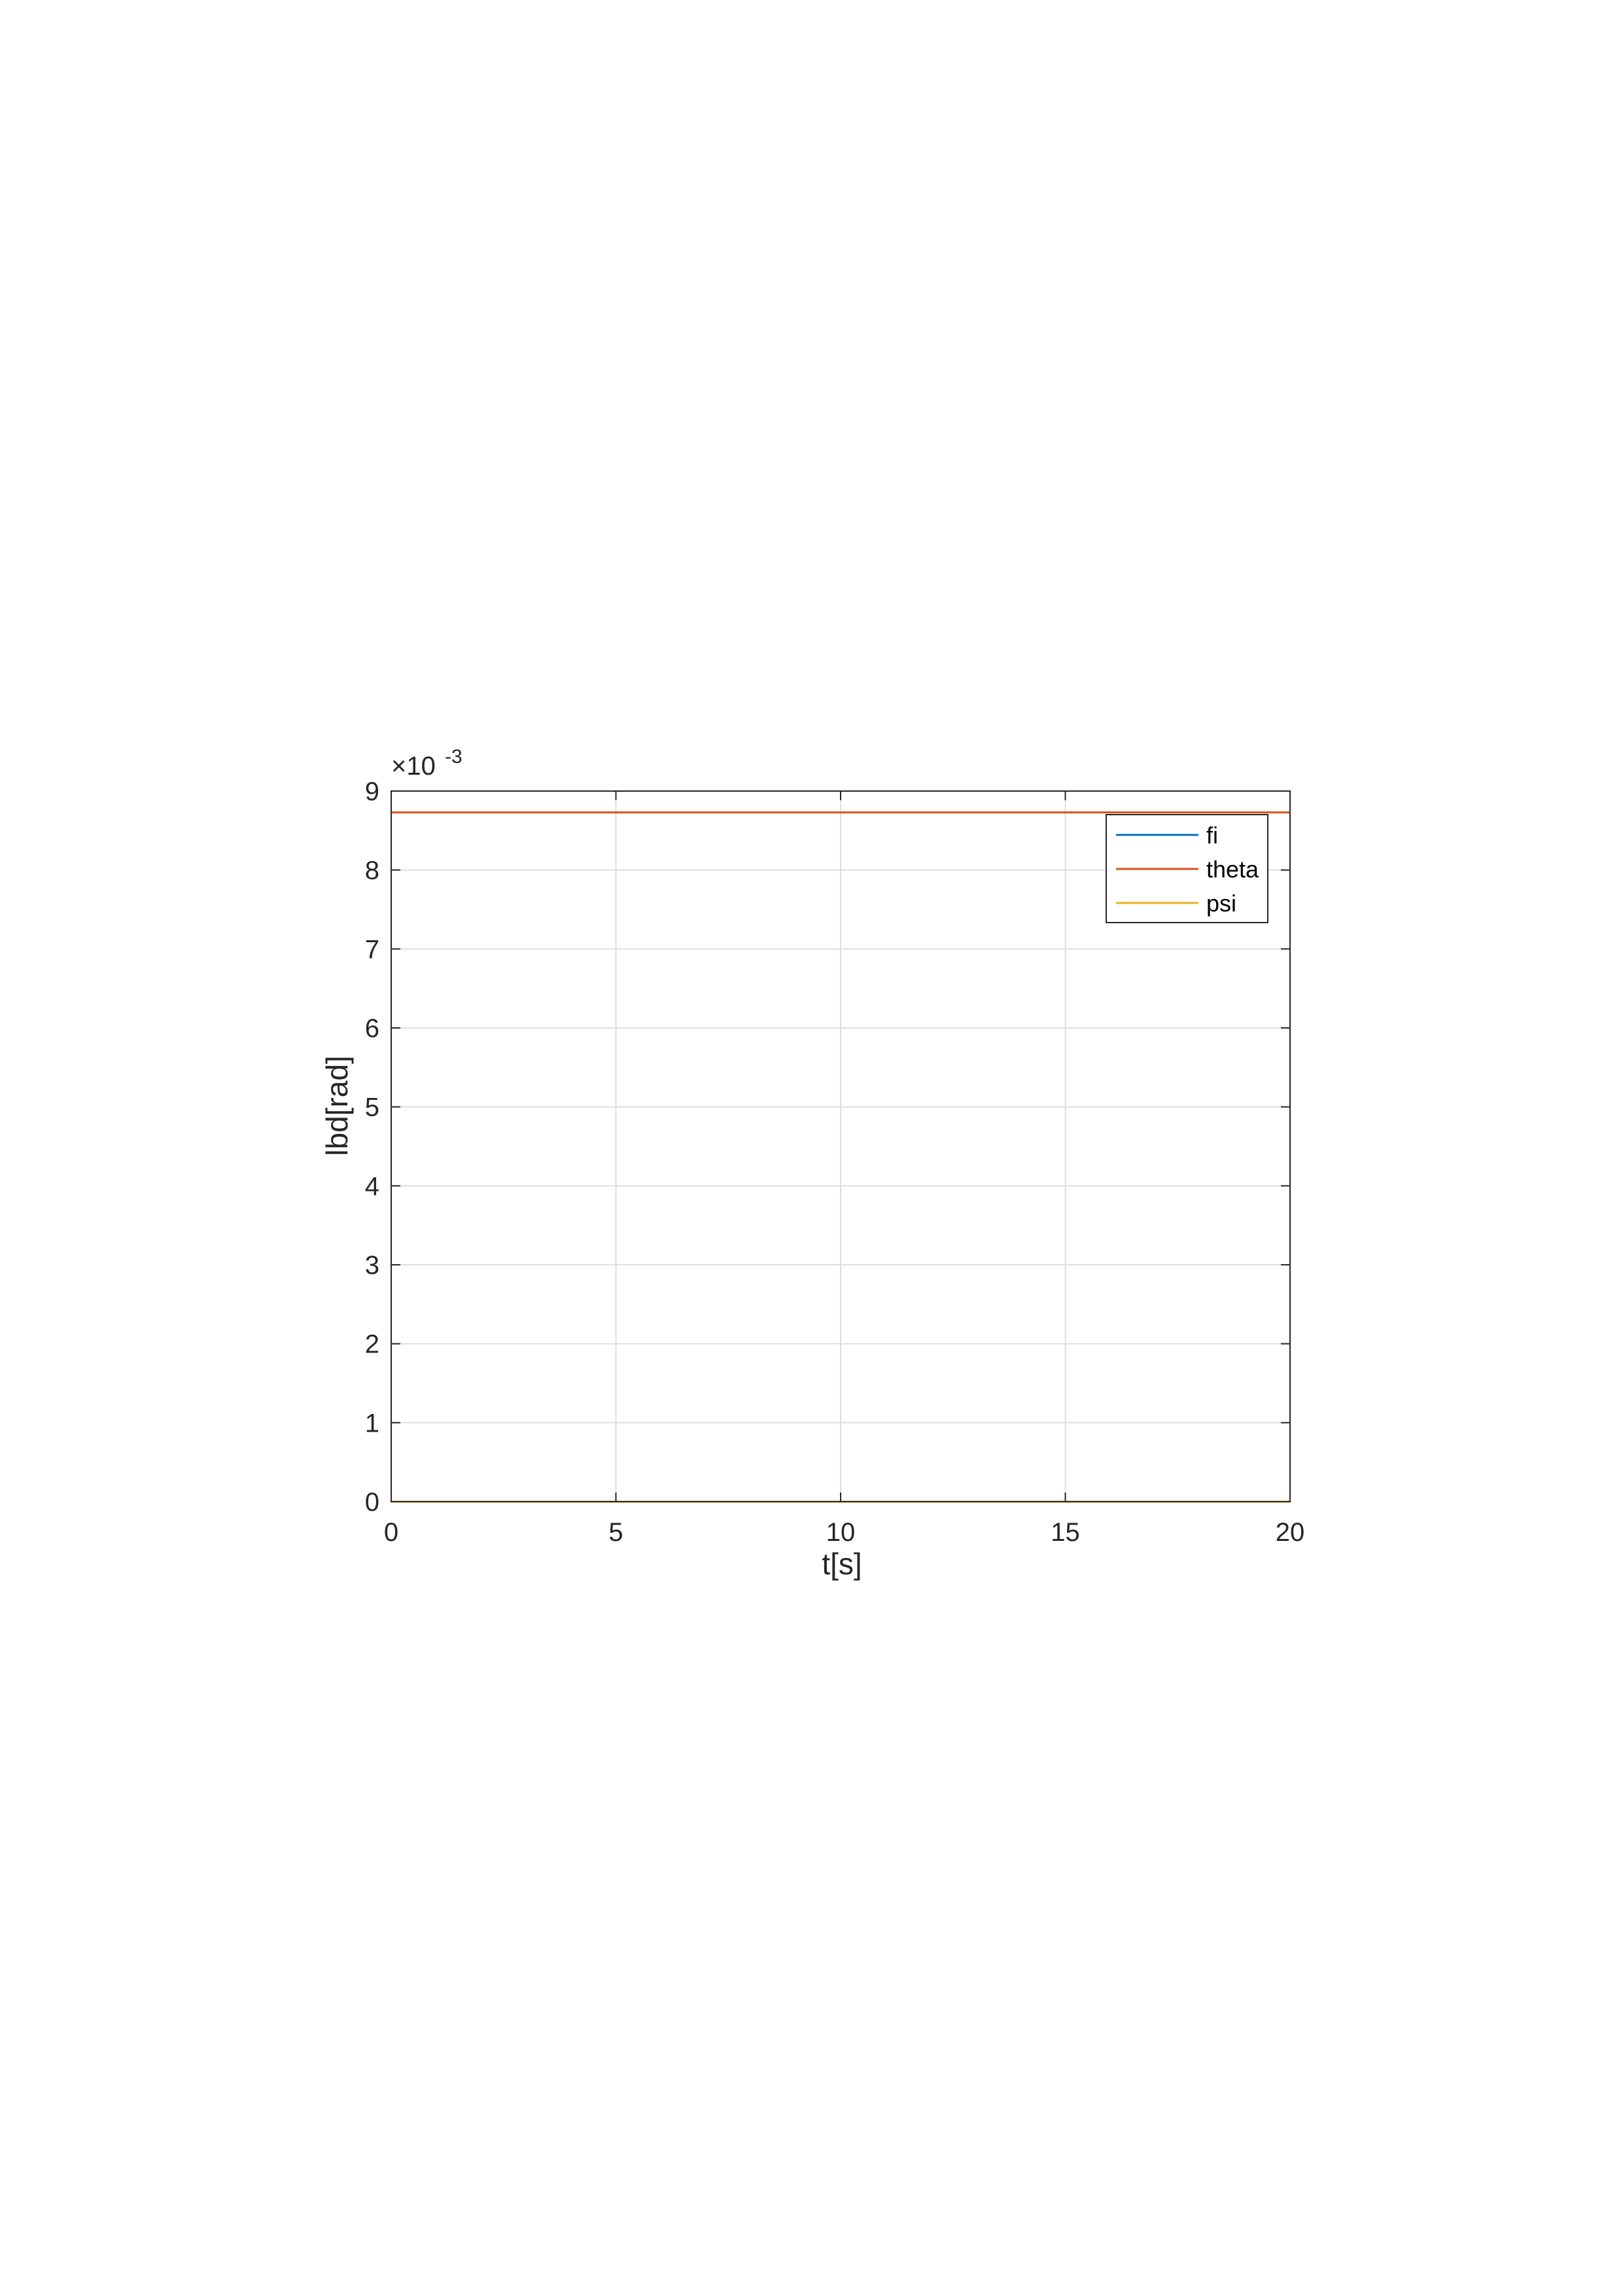 The image size is (1623, 2296). What do you see at coordinates (414, 766) in the screenshot?
I see `y-exponent-prefix: ×10` at bounding box center [414, 766].